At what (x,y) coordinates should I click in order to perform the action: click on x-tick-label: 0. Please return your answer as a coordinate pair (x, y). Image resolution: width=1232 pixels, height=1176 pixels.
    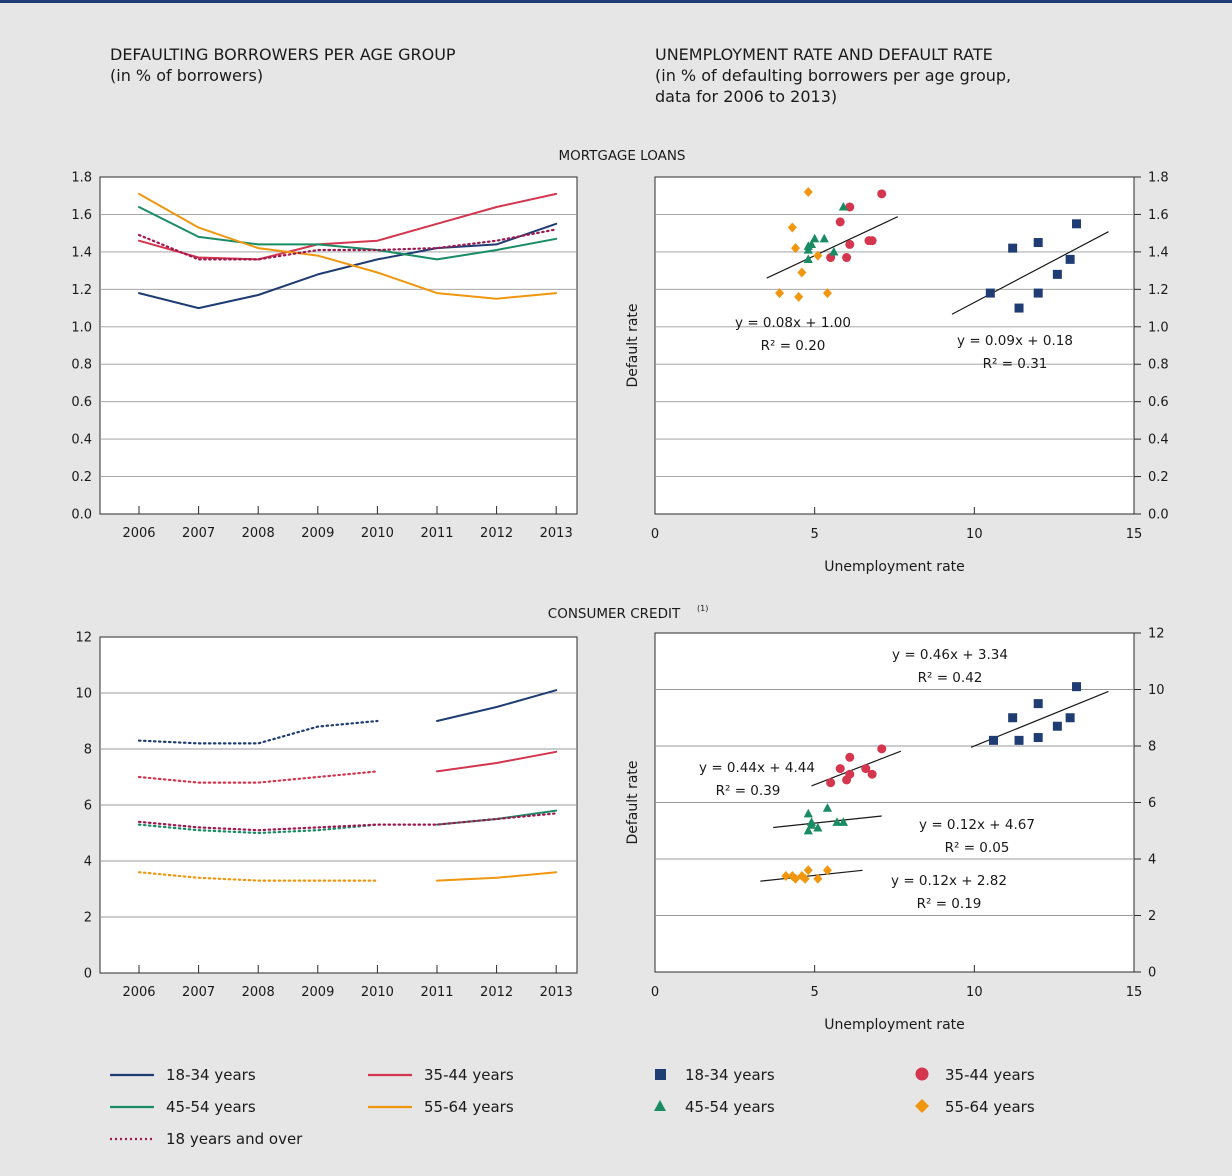
    Looking at the image, I should click on (655, 992).